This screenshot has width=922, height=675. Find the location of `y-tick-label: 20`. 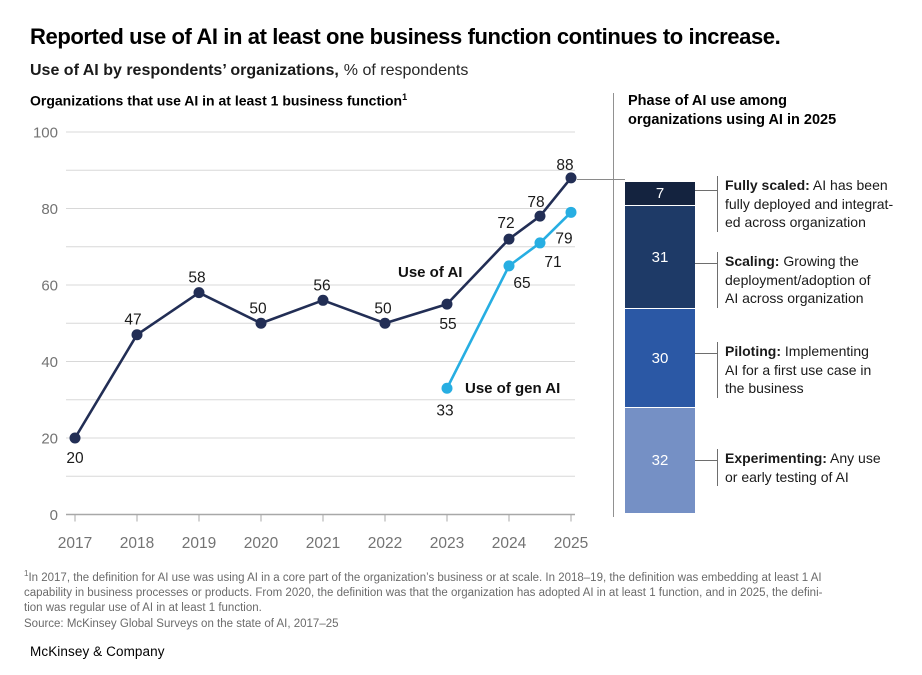

y-tick-label: 20 is located at coordinates (49, 439).